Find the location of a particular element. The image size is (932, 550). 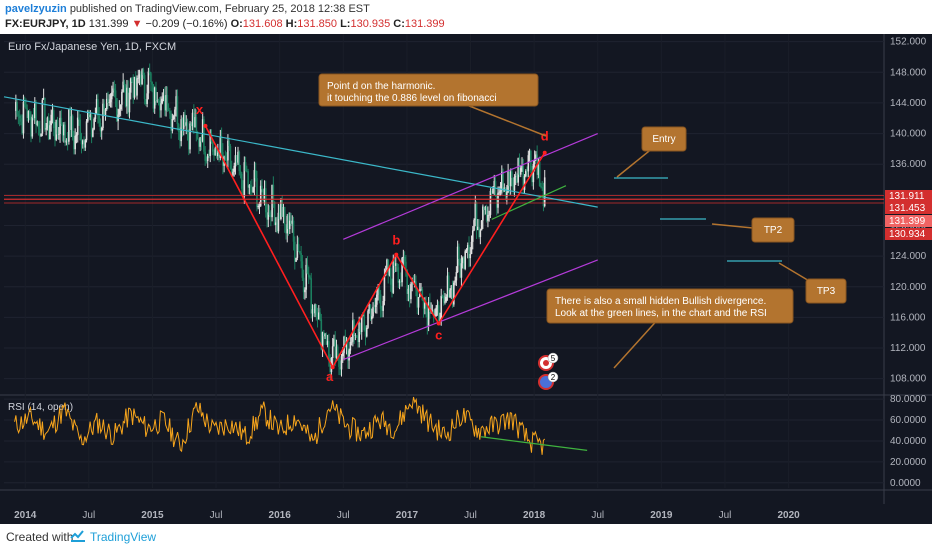

high-value: 131.850 is located at coordinates (317, 24).